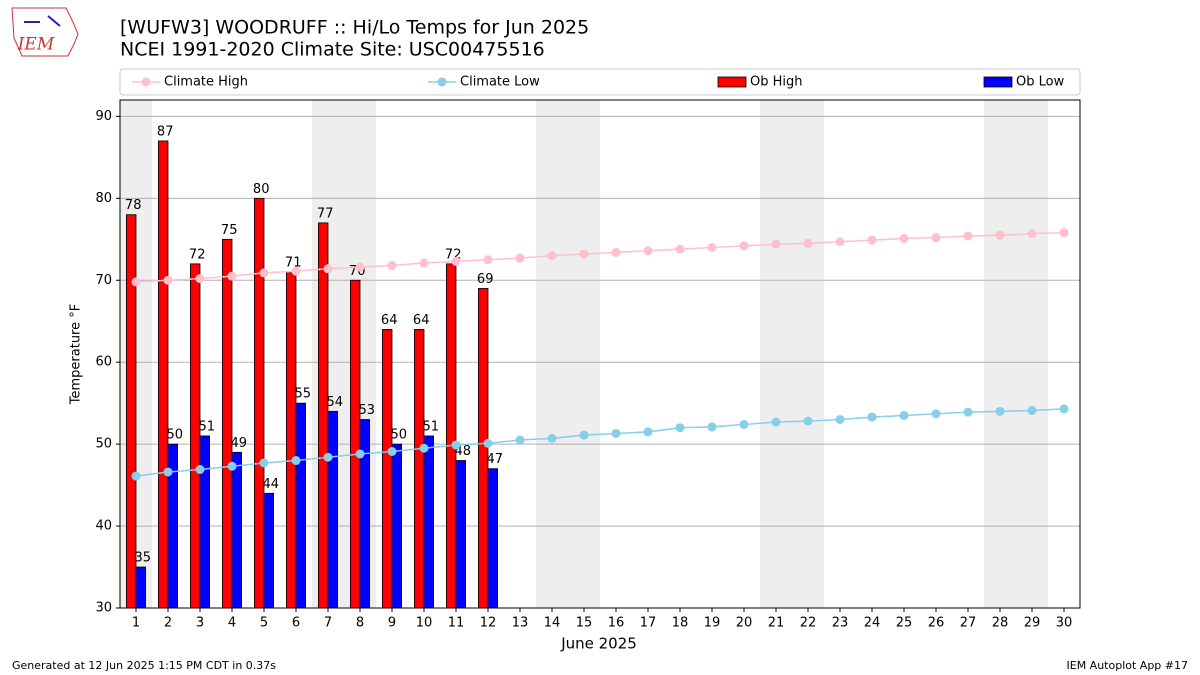  What do you see at coordinates (103, 198) in the screenshot?
I see `y-tick-label: 80` at bounding box center [103, 198].